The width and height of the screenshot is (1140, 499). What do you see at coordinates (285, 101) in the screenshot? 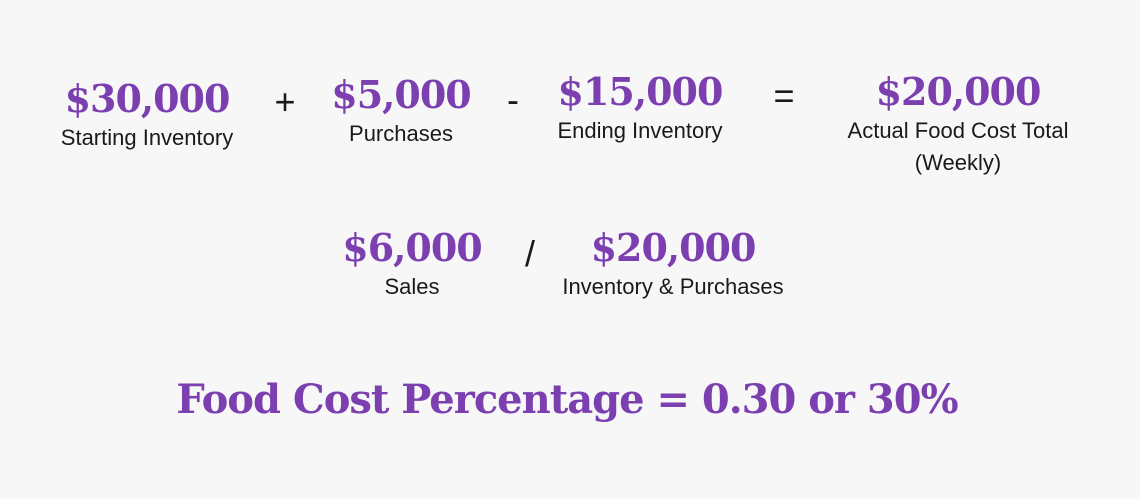
I see `plus-operator: +` at bounding box center [285, 101].